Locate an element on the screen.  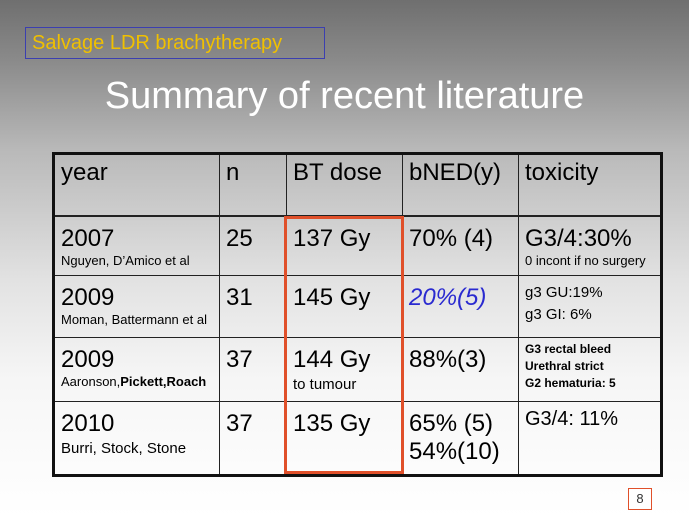
year-value: 2010 is located at coordinates (88, 423).